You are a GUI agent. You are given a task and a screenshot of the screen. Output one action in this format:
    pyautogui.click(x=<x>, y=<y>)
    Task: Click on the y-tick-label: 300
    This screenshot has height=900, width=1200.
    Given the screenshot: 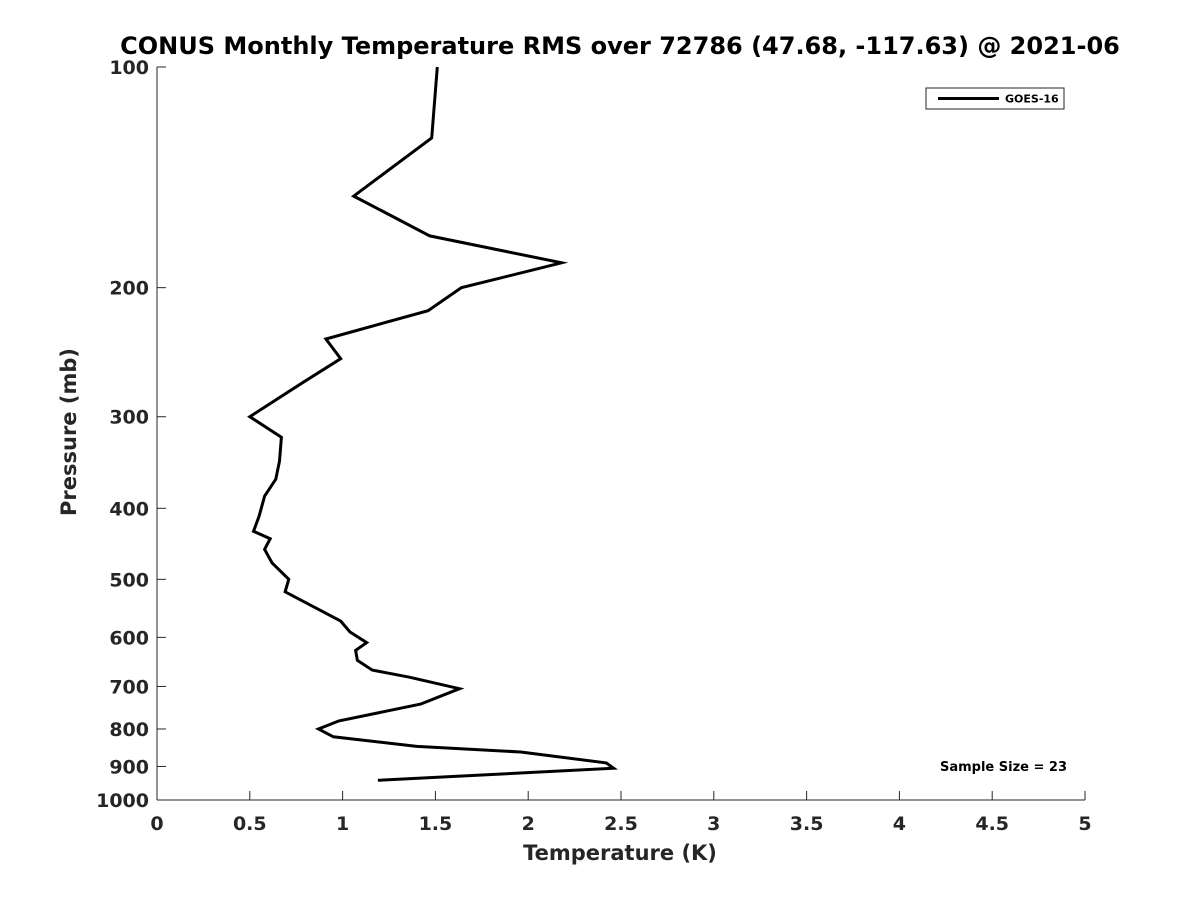 What is the action you would take?
    pyautogui.click(x=129, y=418)
    